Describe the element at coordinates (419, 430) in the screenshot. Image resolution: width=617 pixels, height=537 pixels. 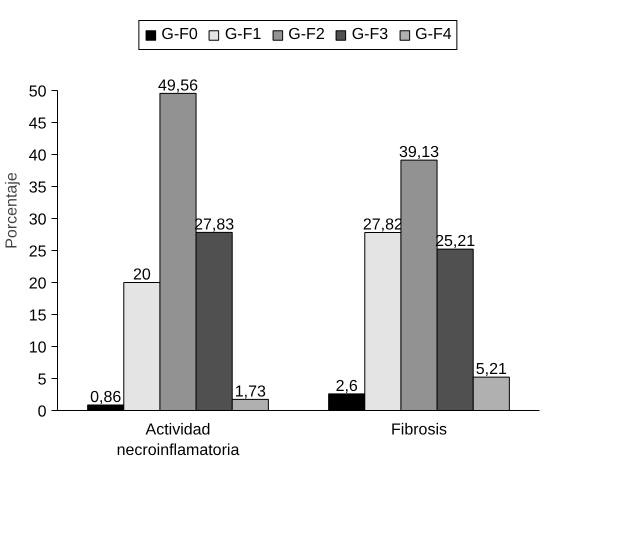
I see `x-tick-label: Fibrosis` at that location.